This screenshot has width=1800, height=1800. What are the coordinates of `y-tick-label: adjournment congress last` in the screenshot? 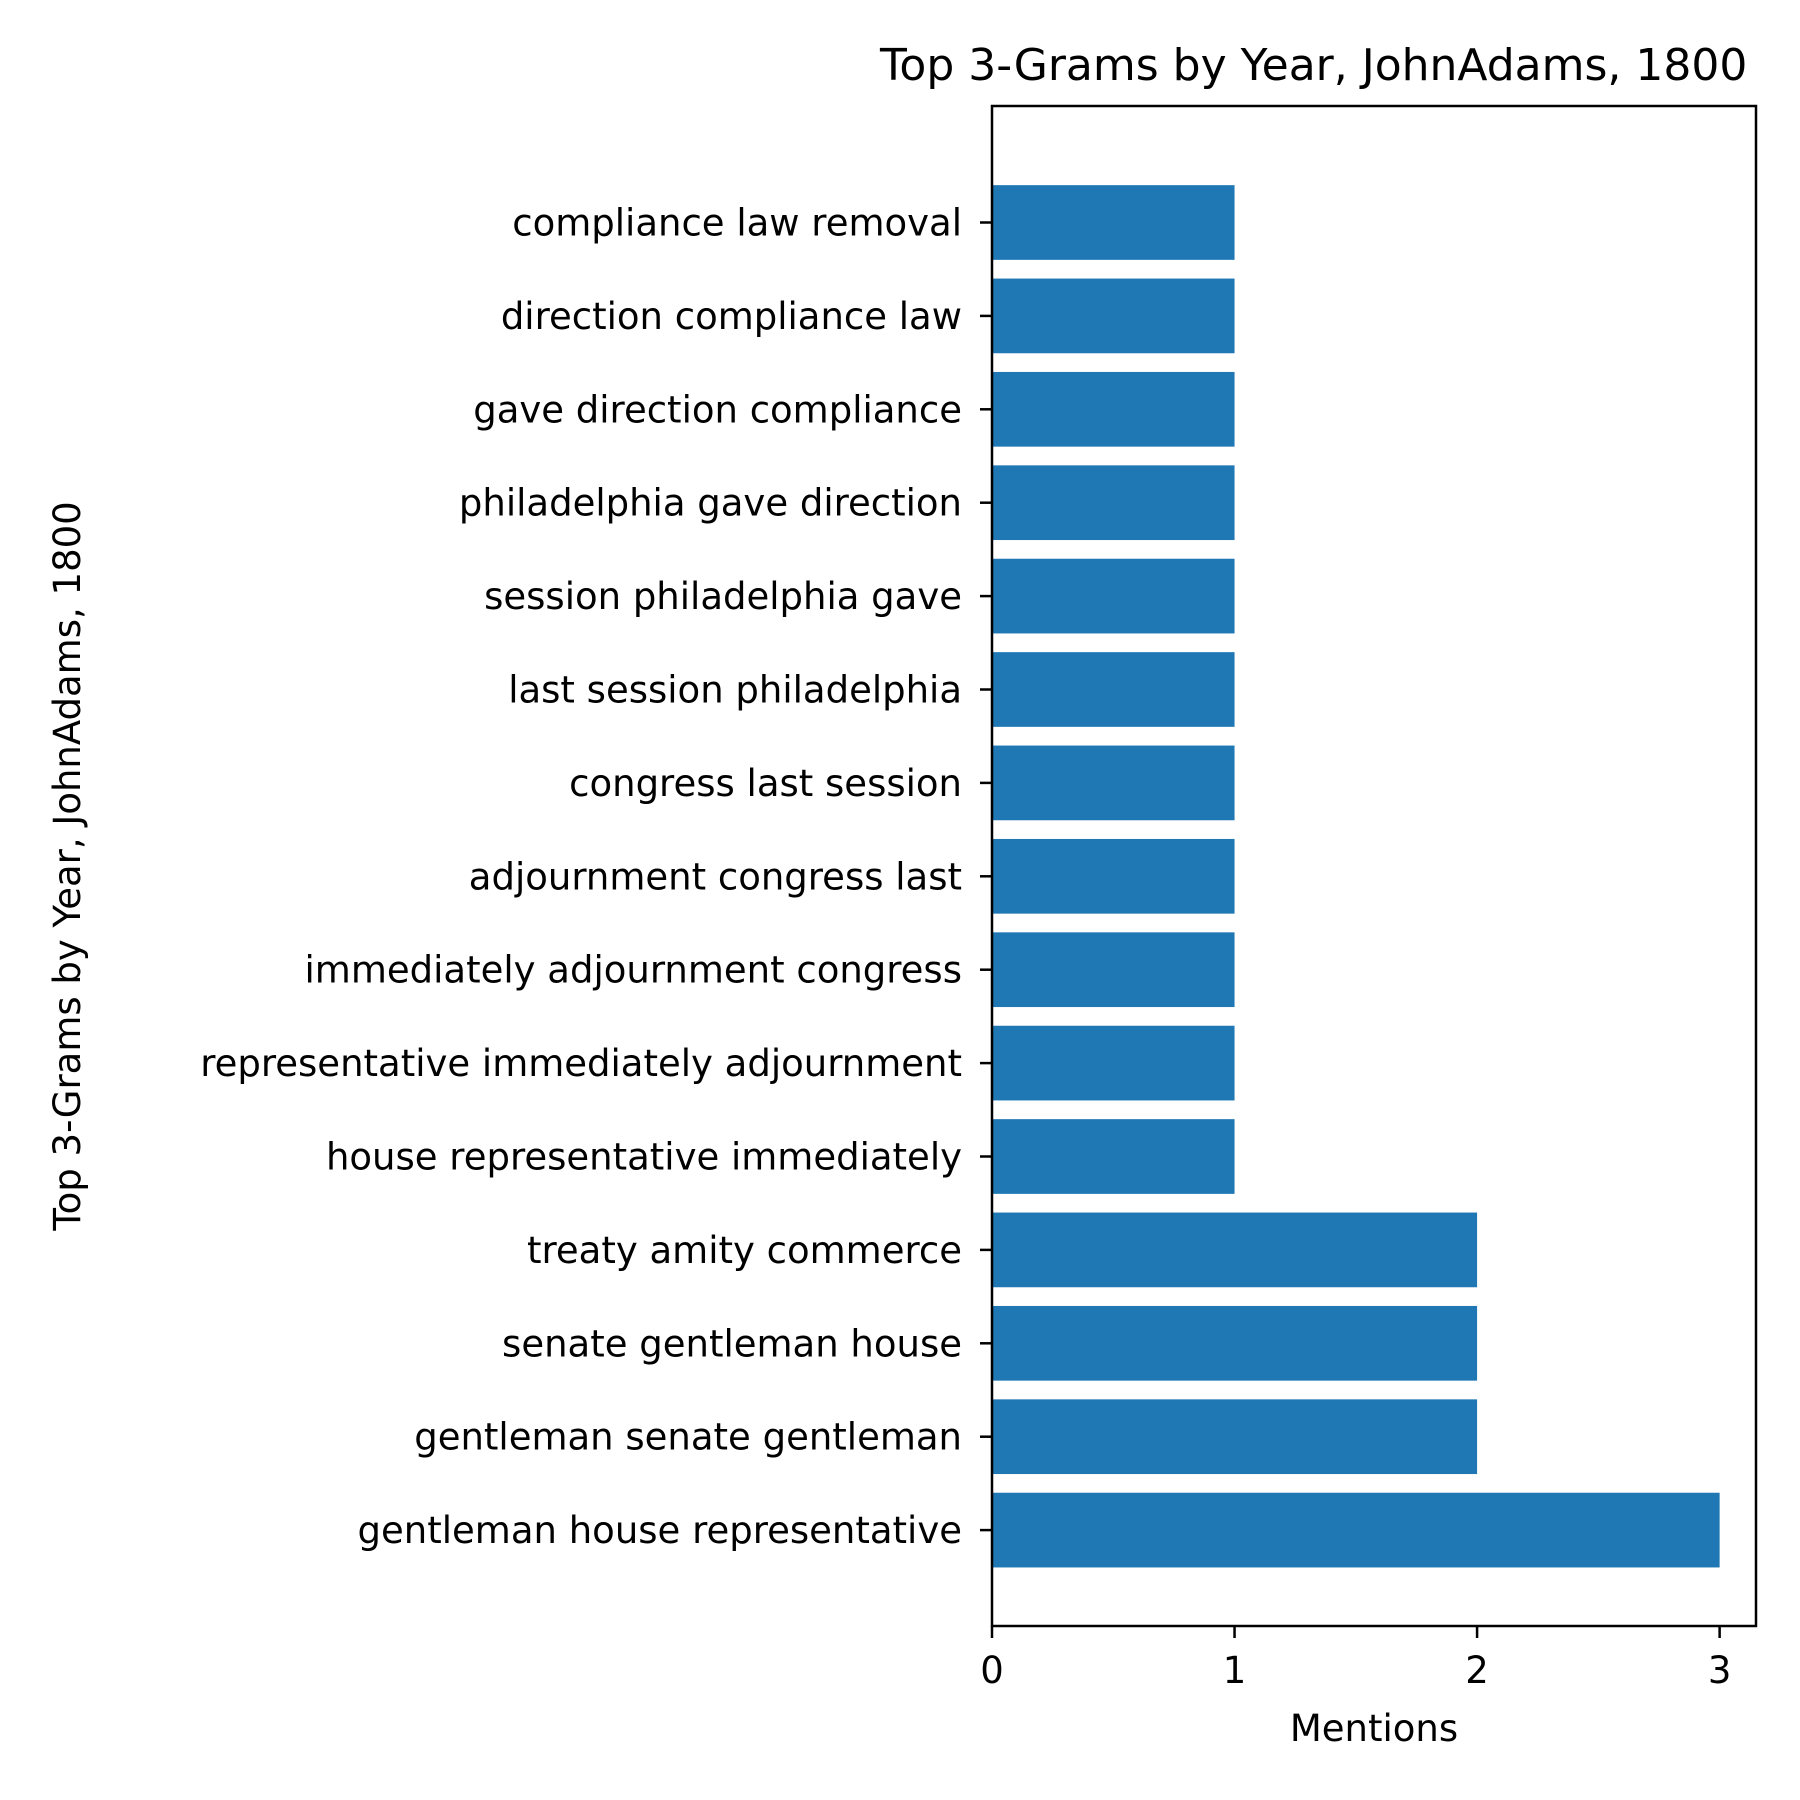 It's located at (715, 876).